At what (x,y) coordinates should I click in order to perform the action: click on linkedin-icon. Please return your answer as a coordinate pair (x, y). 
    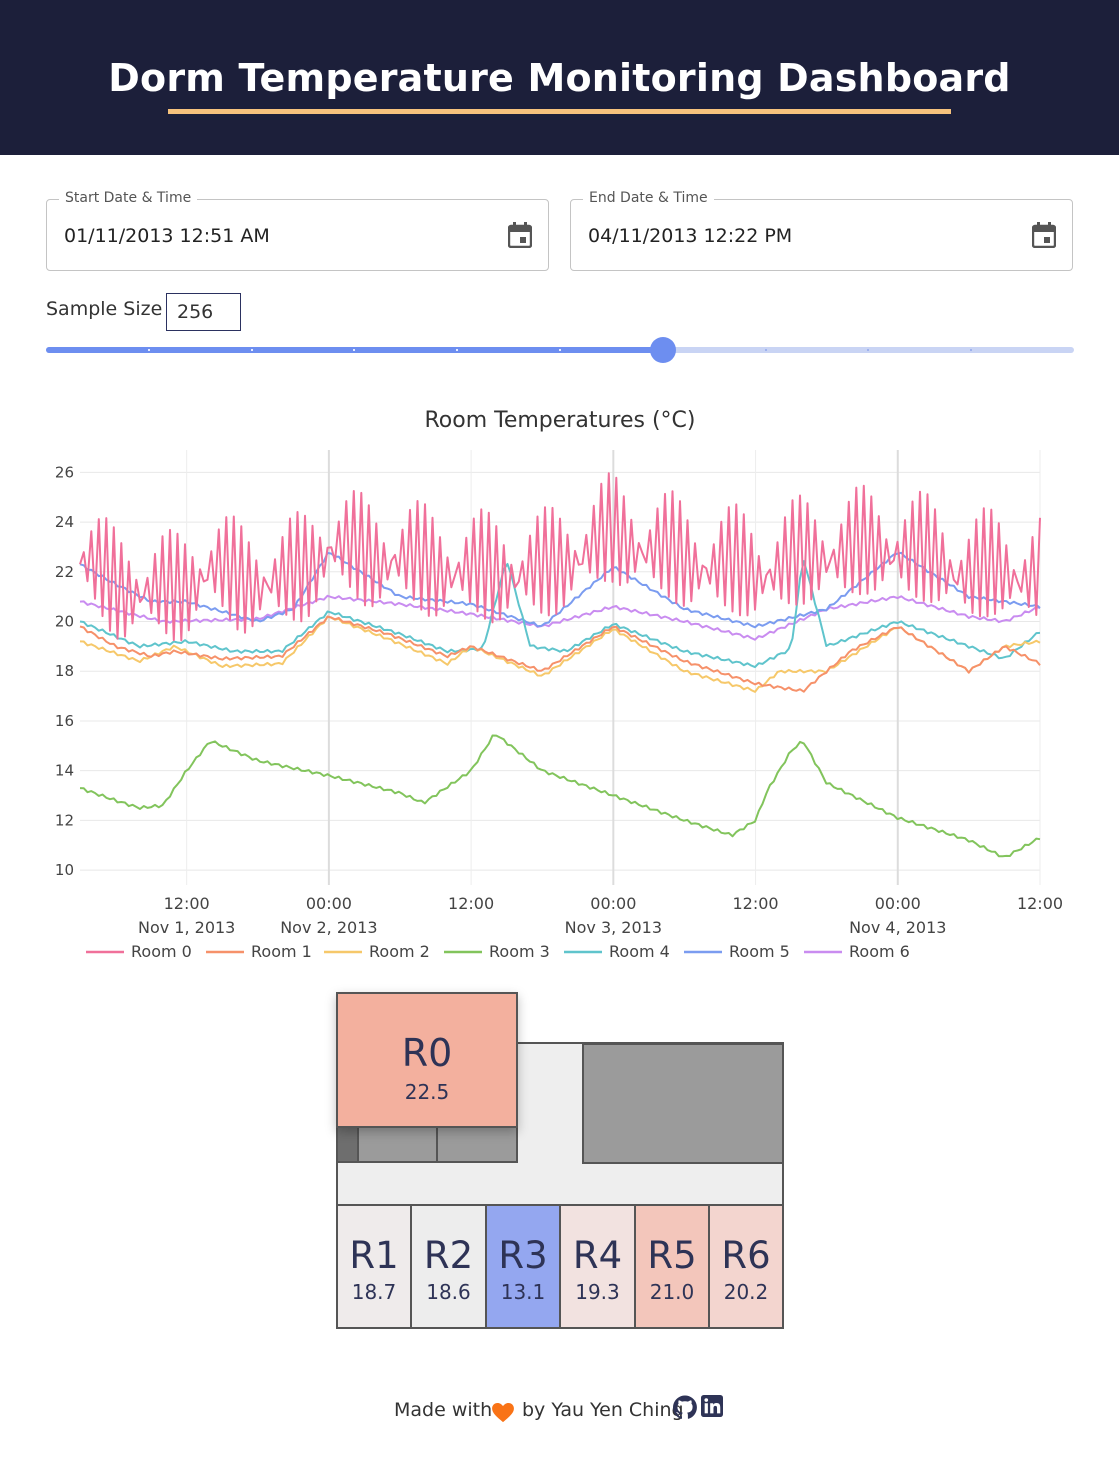
    Looking at the image, I should click on (712, 1406).